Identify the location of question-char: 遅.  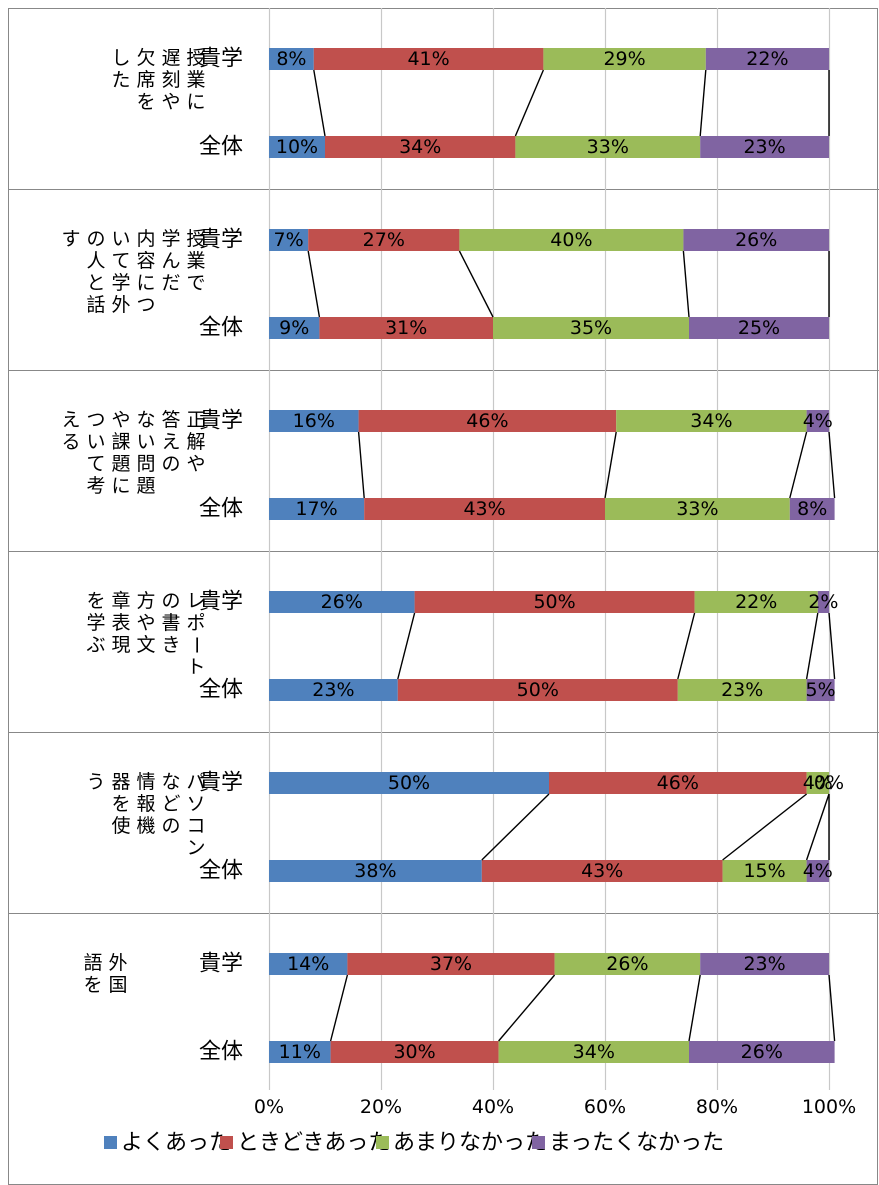
(170, 58).